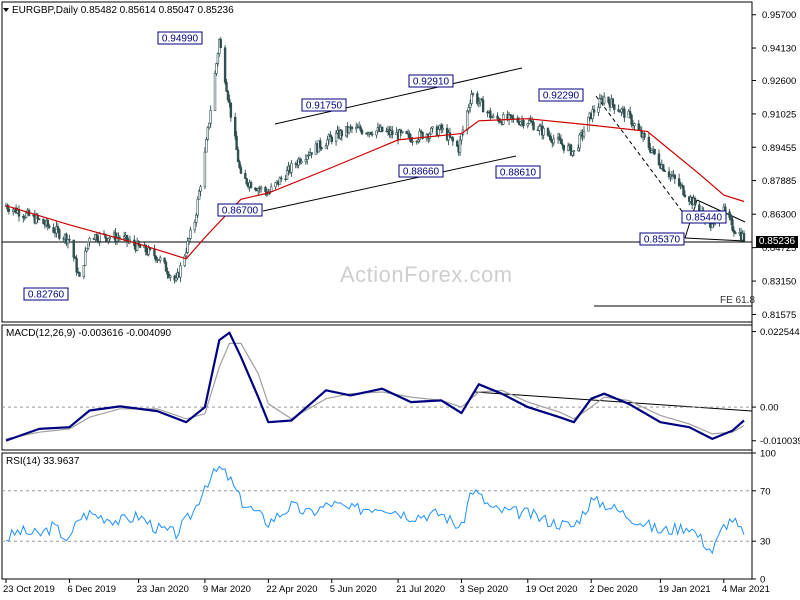 The height and width of the screenshot is (600, 800). Describe the element at coordinates (779, 315) in the screenshot. I see `price-y-tick-label: 0.81575` at that location.